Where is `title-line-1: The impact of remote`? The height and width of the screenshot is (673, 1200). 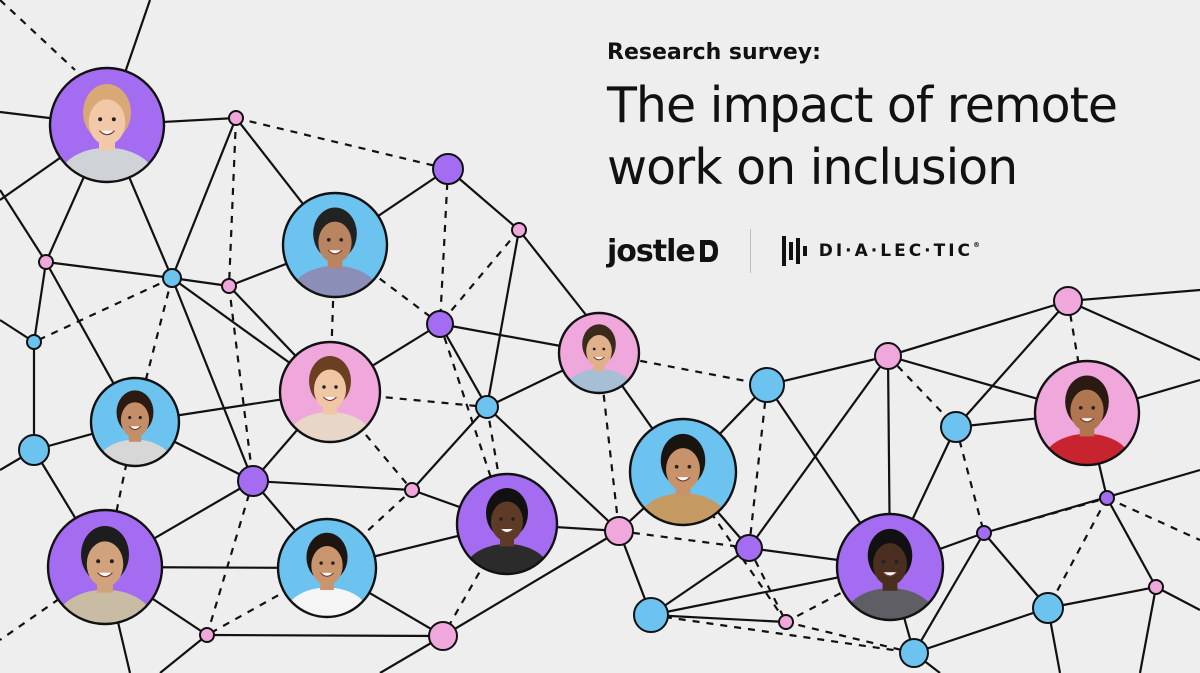
title-line-1: The impact of remote is located at coordinates (862, 105).